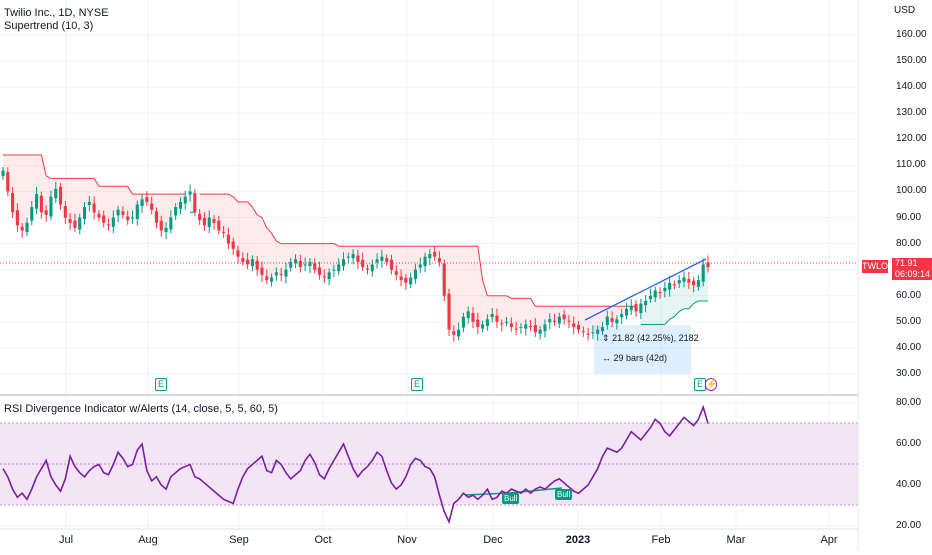  I want to click on time-tick-label: Feb, so click(661, 540).